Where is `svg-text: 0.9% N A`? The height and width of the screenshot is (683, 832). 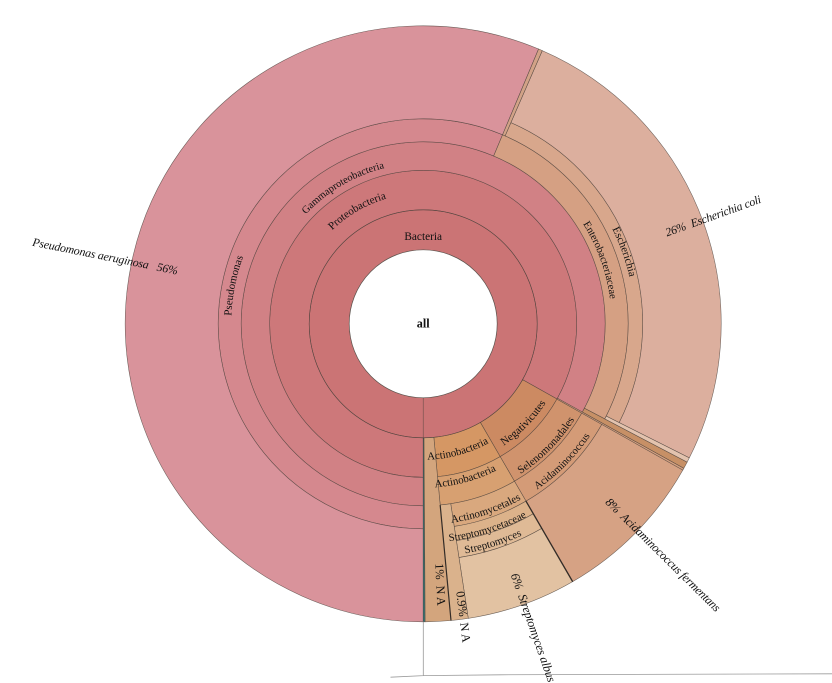
svg-text: 0.9% N A is located at coordinates (463, 616).